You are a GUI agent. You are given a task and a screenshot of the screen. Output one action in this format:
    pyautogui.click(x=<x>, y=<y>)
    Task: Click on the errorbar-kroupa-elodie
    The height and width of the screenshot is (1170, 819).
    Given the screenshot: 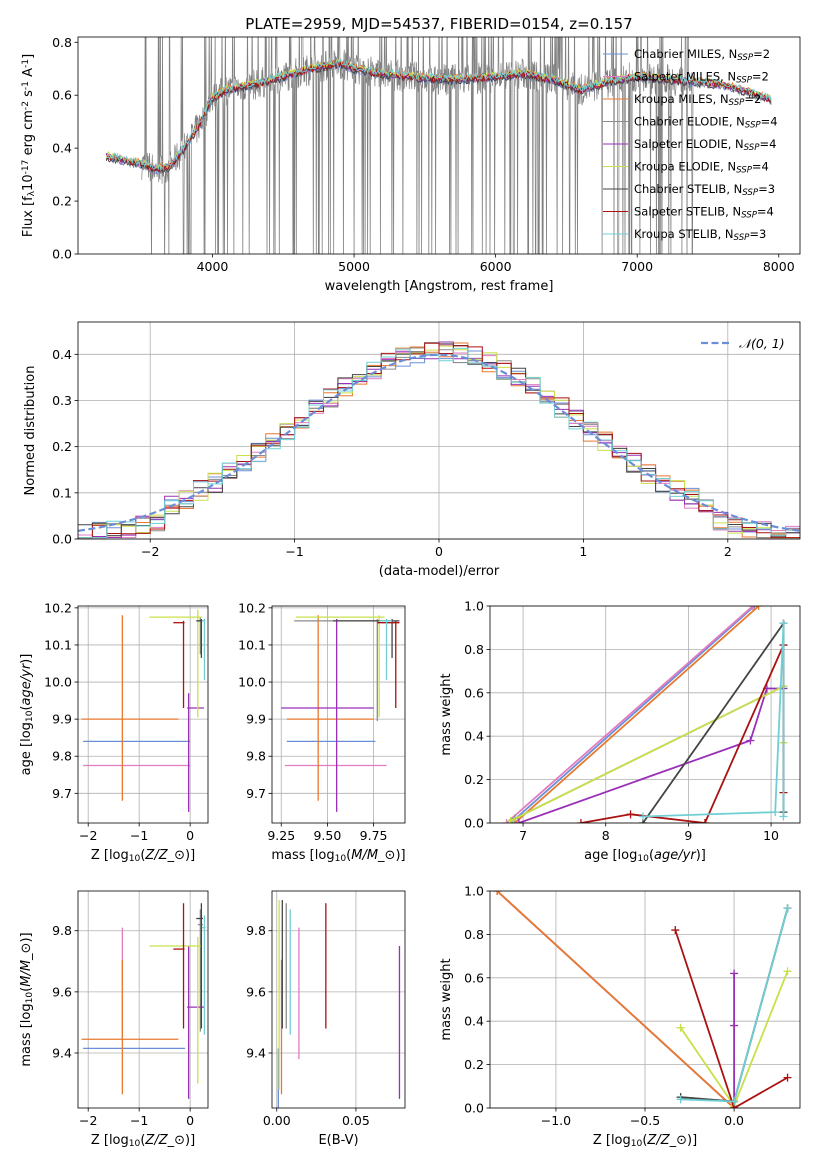 What is the action you would take?
    pyautogui.click(x=175, y=1010)
    